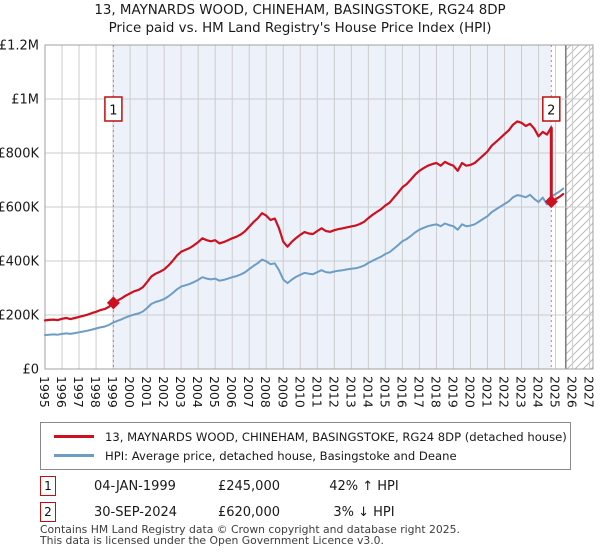  I want to click on x-tick-label: 2021, so click(486, 392).